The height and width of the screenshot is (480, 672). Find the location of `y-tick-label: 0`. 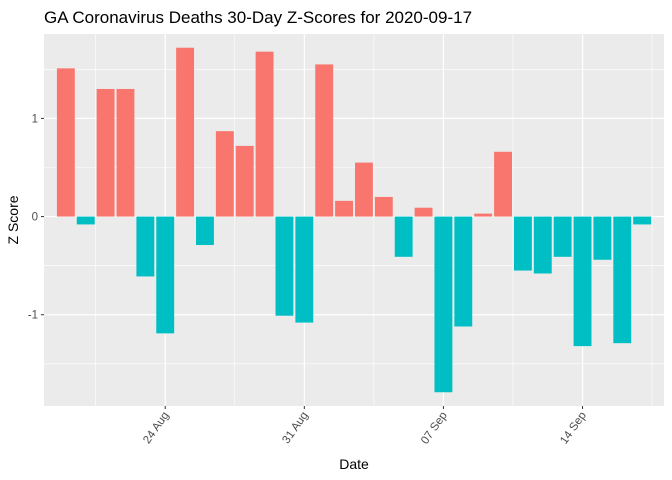

y-tick-label: 0 is located at coordinates (35, 218).